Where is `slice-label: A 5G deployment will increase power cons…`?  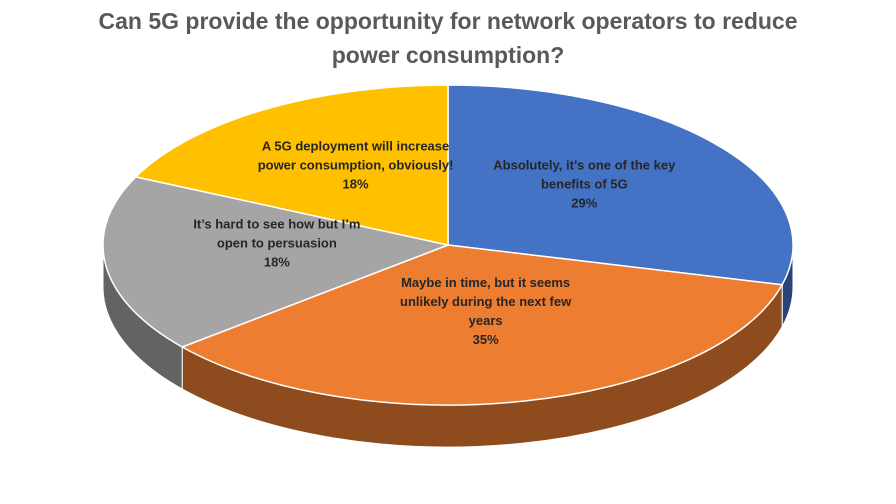 slice-label: A 5G deployment will increase power cons… is located at coordinates (356, 165).